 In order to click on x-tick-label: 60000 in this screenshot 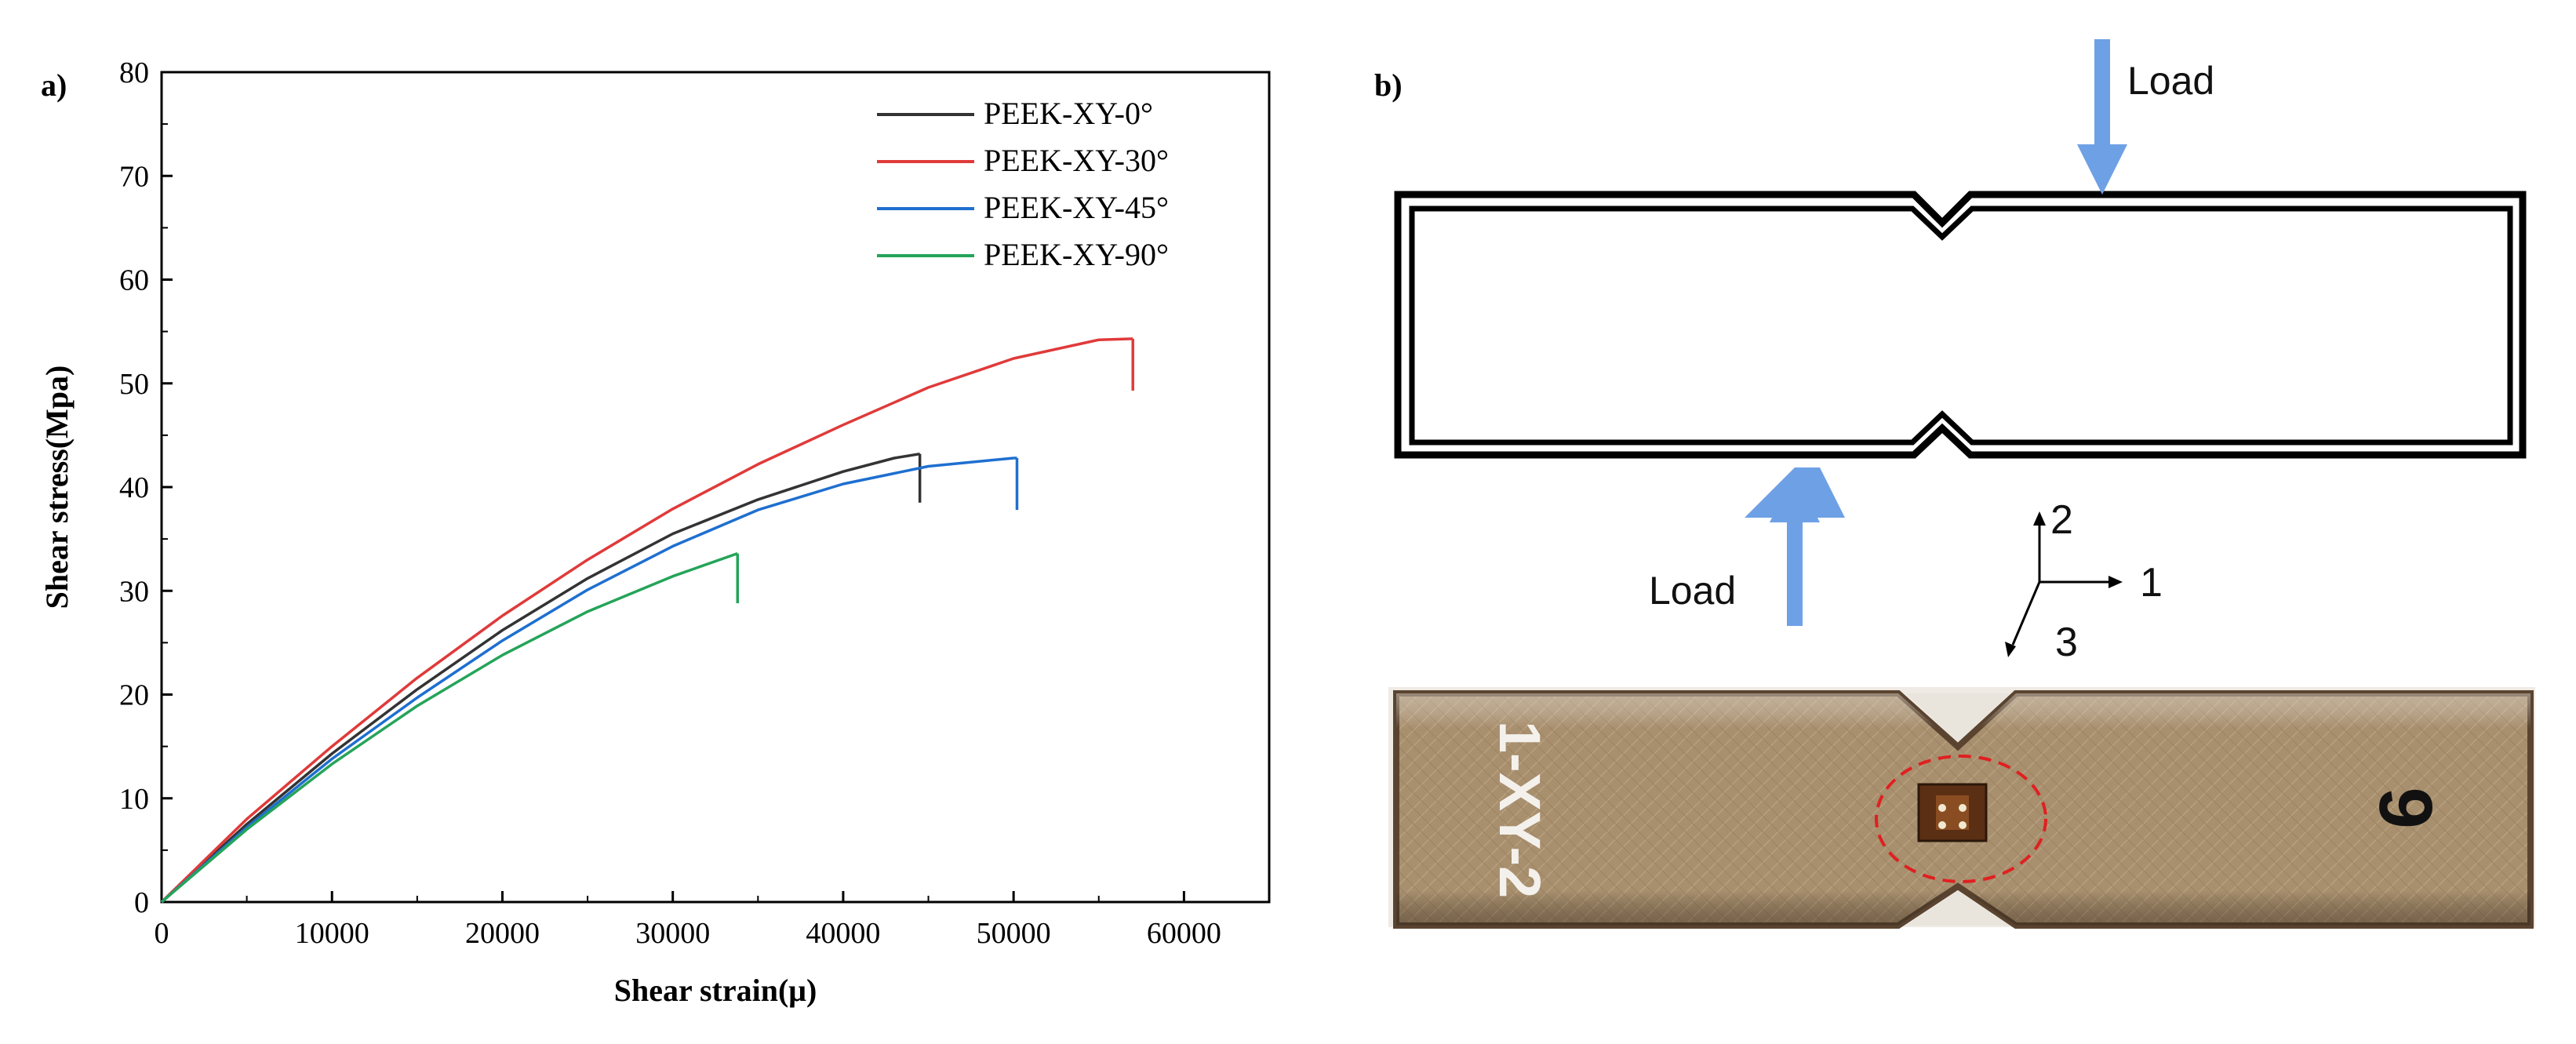, I will do `click(1184, 933)`.